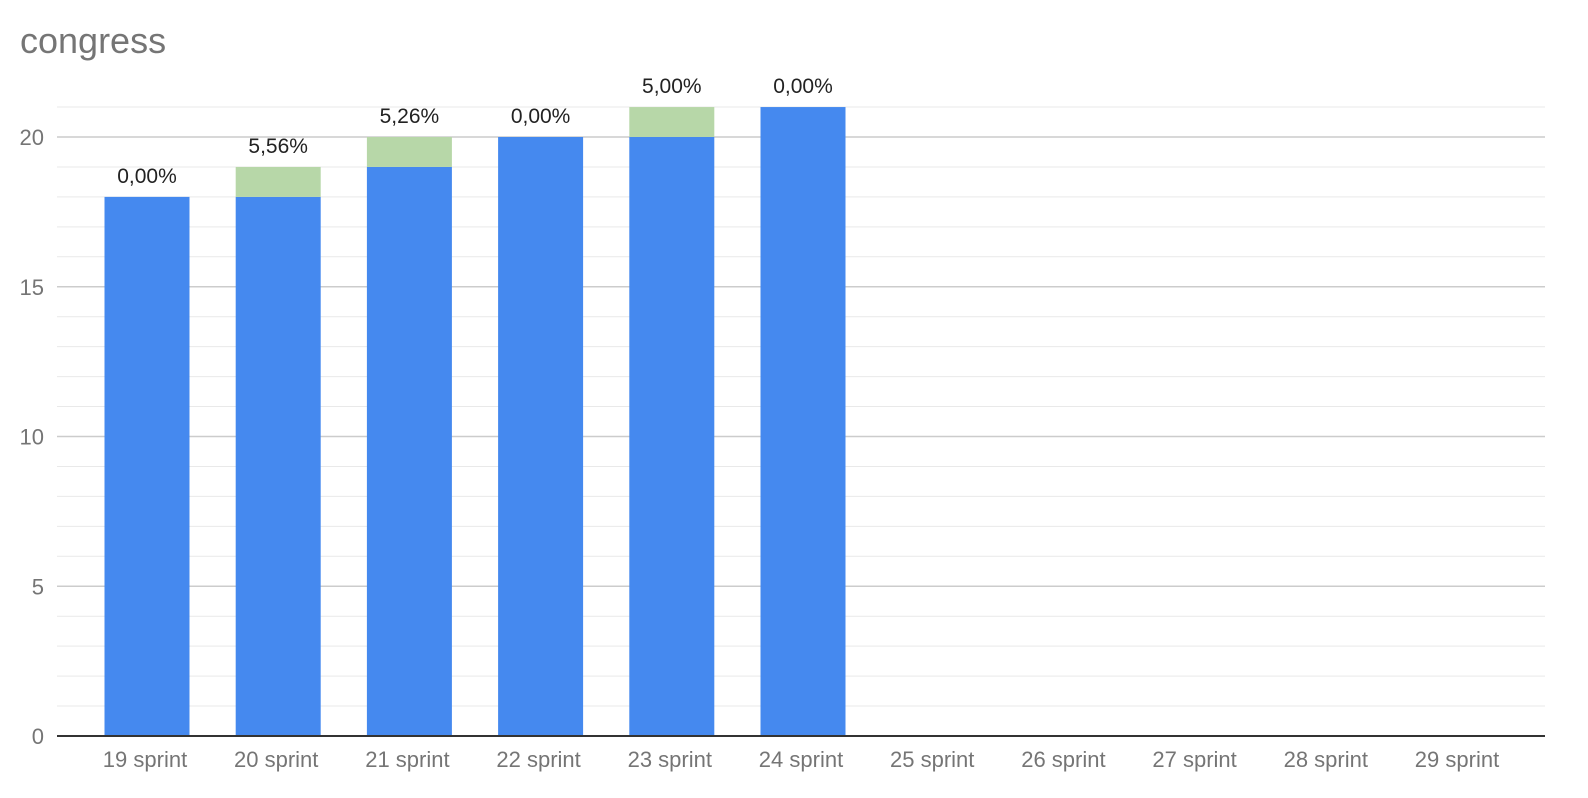 This screenshot has width=1588, height=798. I want to click on x-tick-label: 29 sprint, so click(1457, 759).